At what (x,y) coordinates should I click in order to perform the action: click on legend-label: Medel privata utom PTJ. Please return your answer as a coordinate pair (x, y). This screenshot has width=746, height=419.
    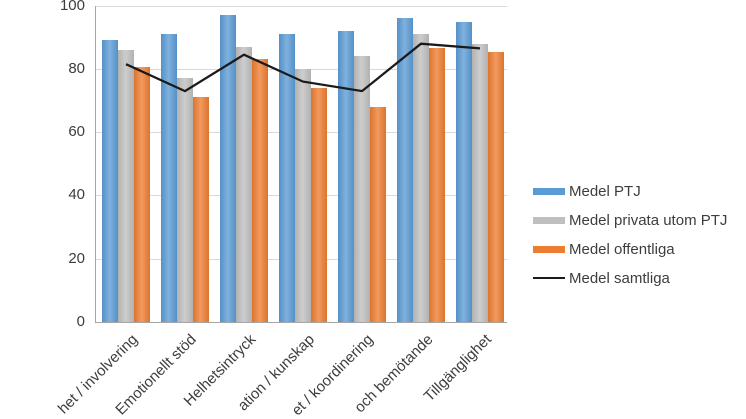
    Looking at the image, I should click on (648, 220).